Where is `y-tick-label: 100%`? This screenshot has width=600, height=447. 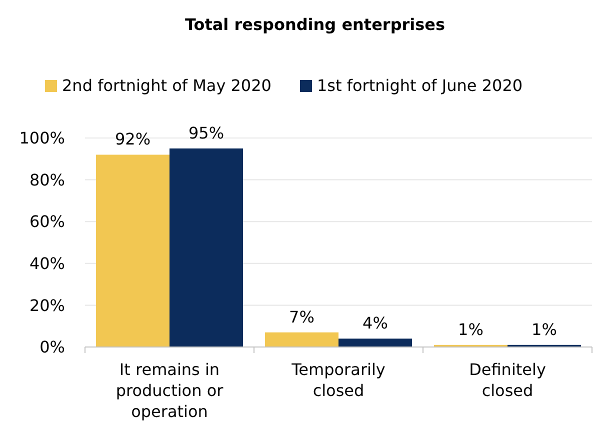 y-tick-label: 100% is located at coordinates (42, 138).